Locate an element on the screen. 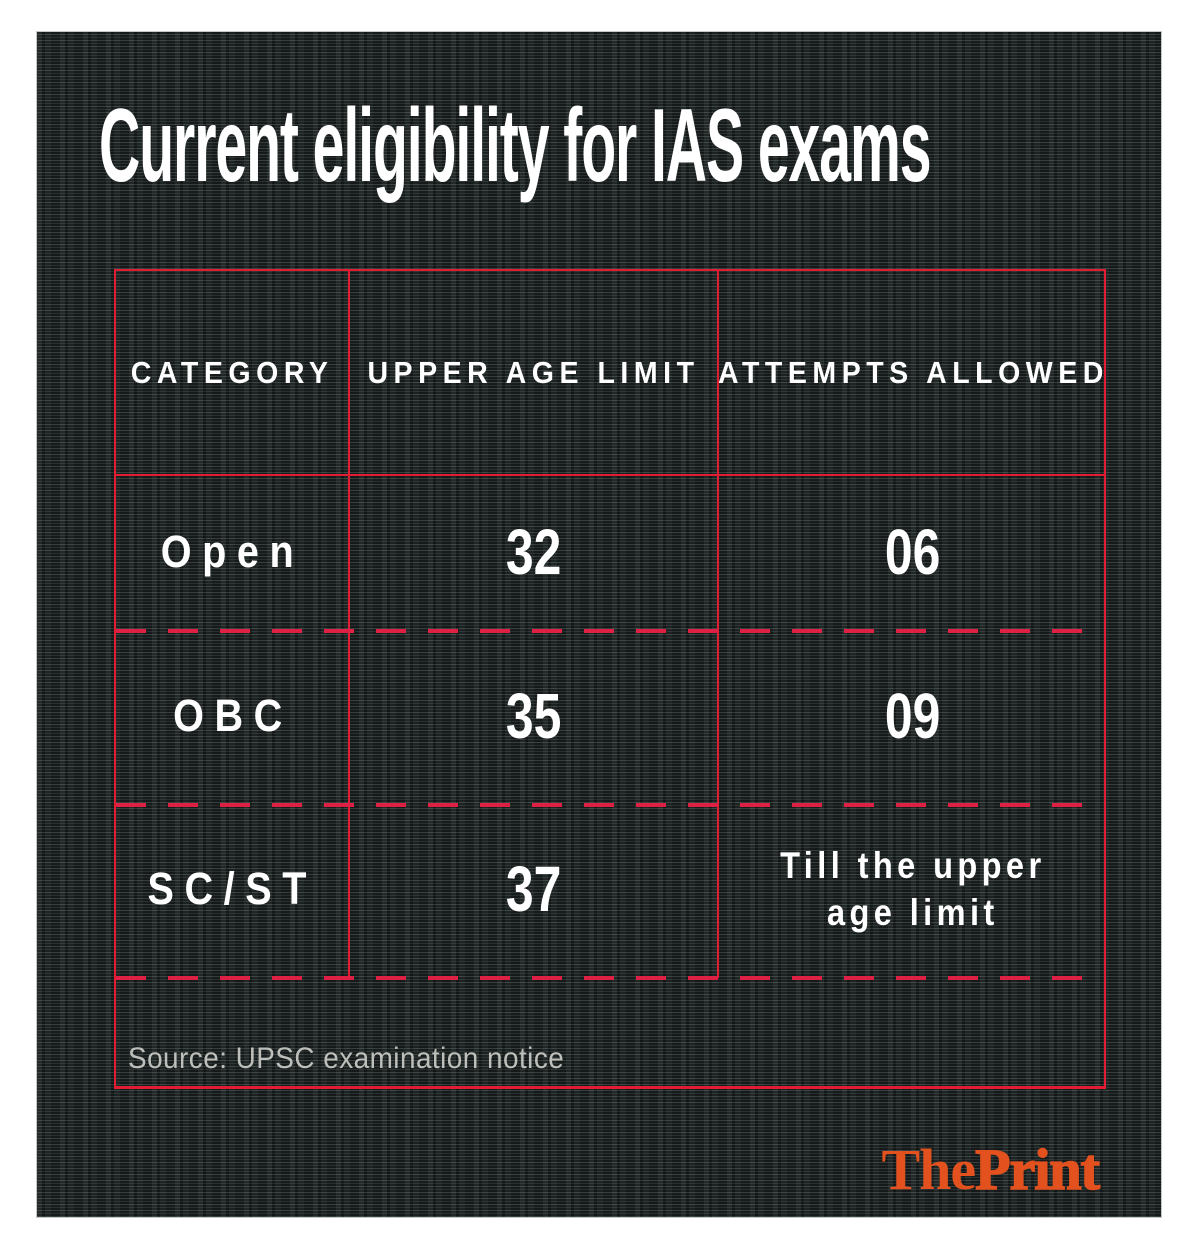  category-scst-label: SC/ST is located at coordinates (232, 888).